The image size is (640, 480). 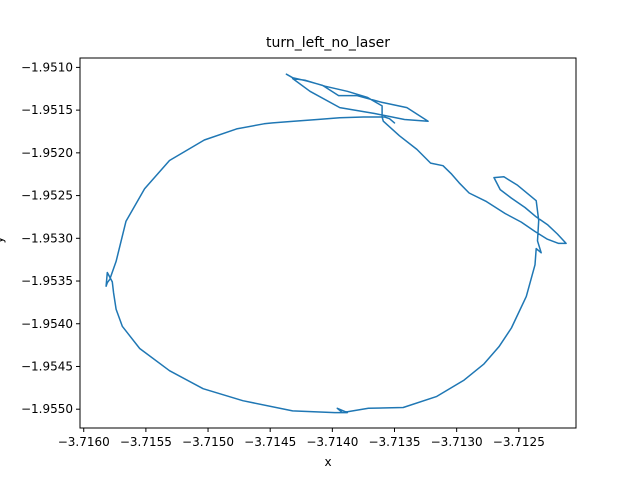 I want to click on y-tick-label: −1.9520, so click(x=47, y=153).